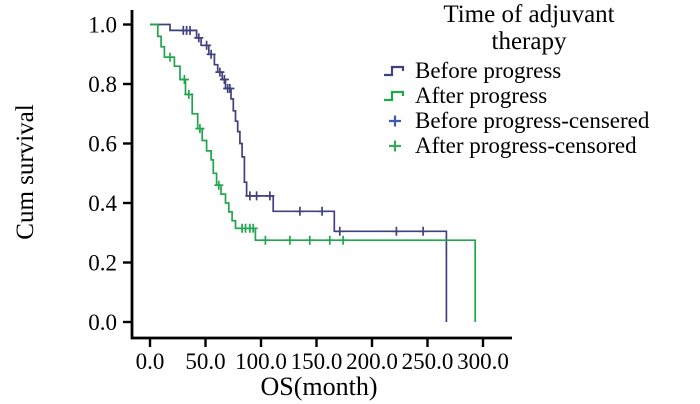 The height and width of the screenshot is (404, 700). Describe the element at coordinates (529, 14) in the screenshot. I see `legend-title-line1: Time of adjuvant` at that location.